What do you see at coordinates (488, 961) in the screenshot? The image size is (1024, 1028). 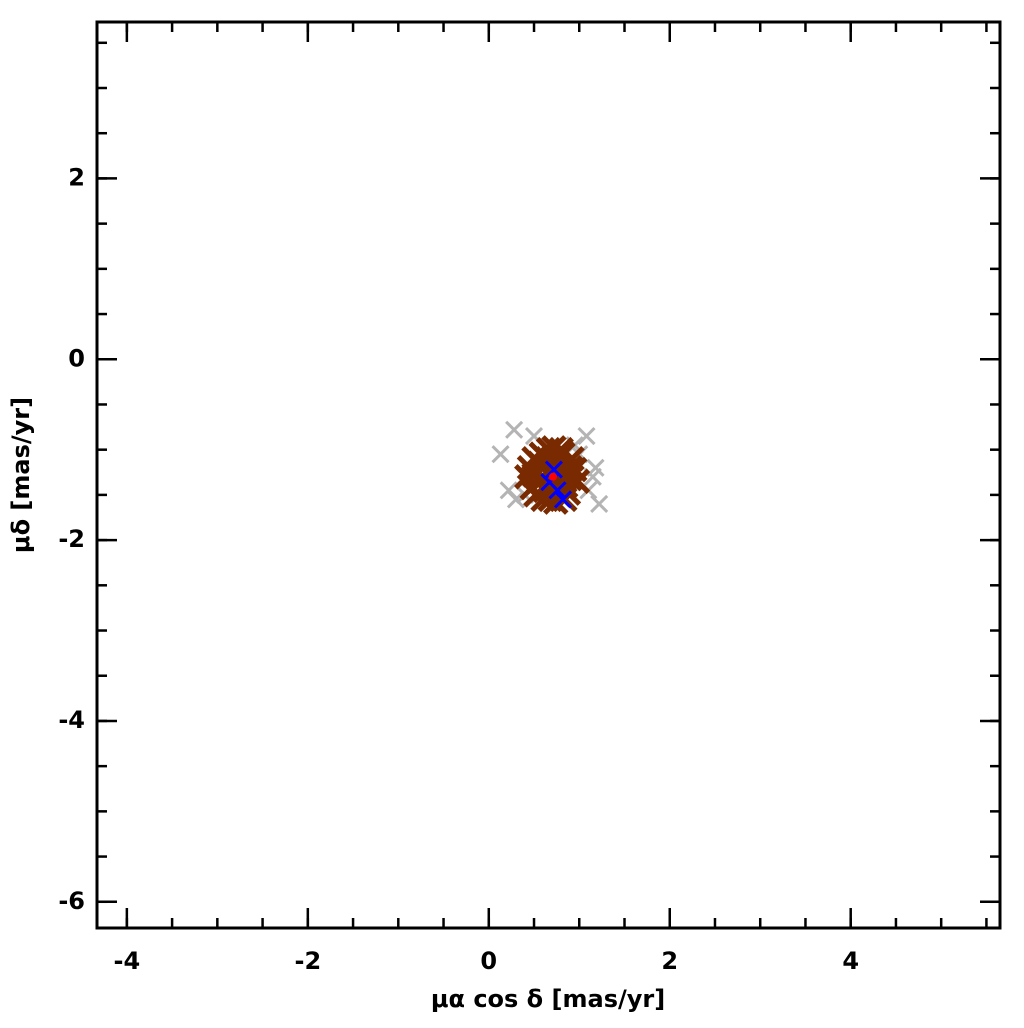 I see `x-tick-label: 0` at bounding box center [488, 961].